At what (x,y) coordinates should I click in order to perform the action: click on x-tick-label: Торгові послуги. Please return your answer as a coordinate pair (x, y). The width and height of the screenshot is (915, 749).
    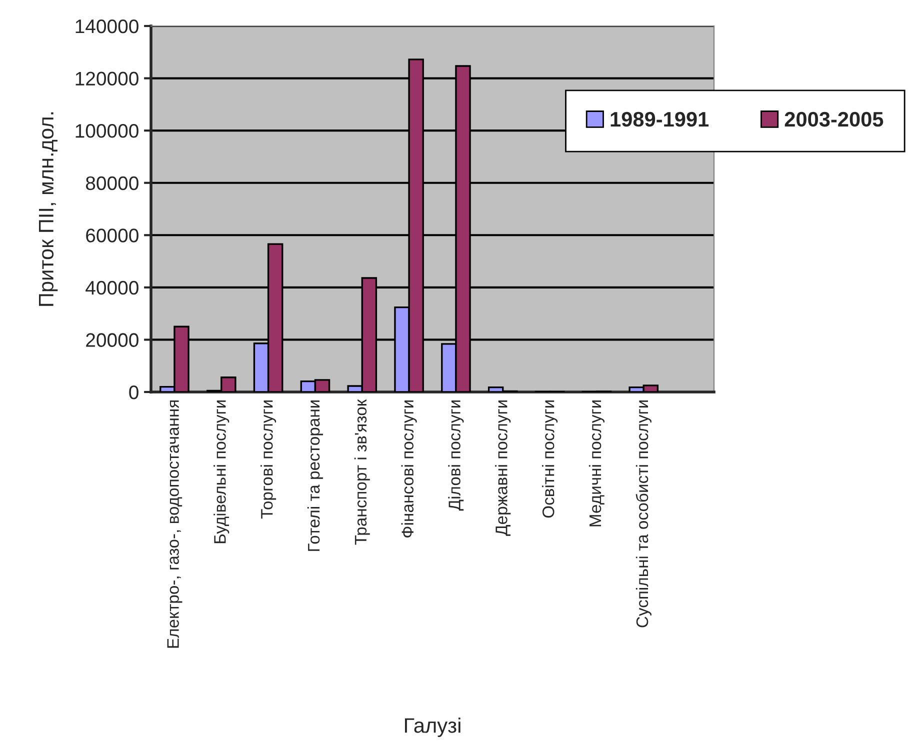
    Looking at the image, I should click on (268, 459).